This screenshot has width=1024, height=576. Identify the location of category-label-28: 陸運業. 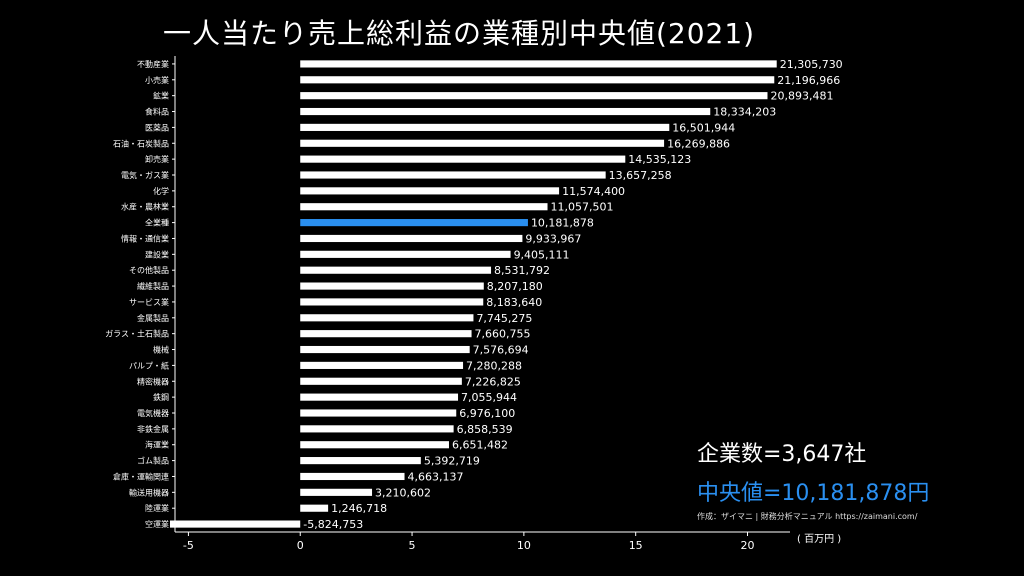
(157, 508).